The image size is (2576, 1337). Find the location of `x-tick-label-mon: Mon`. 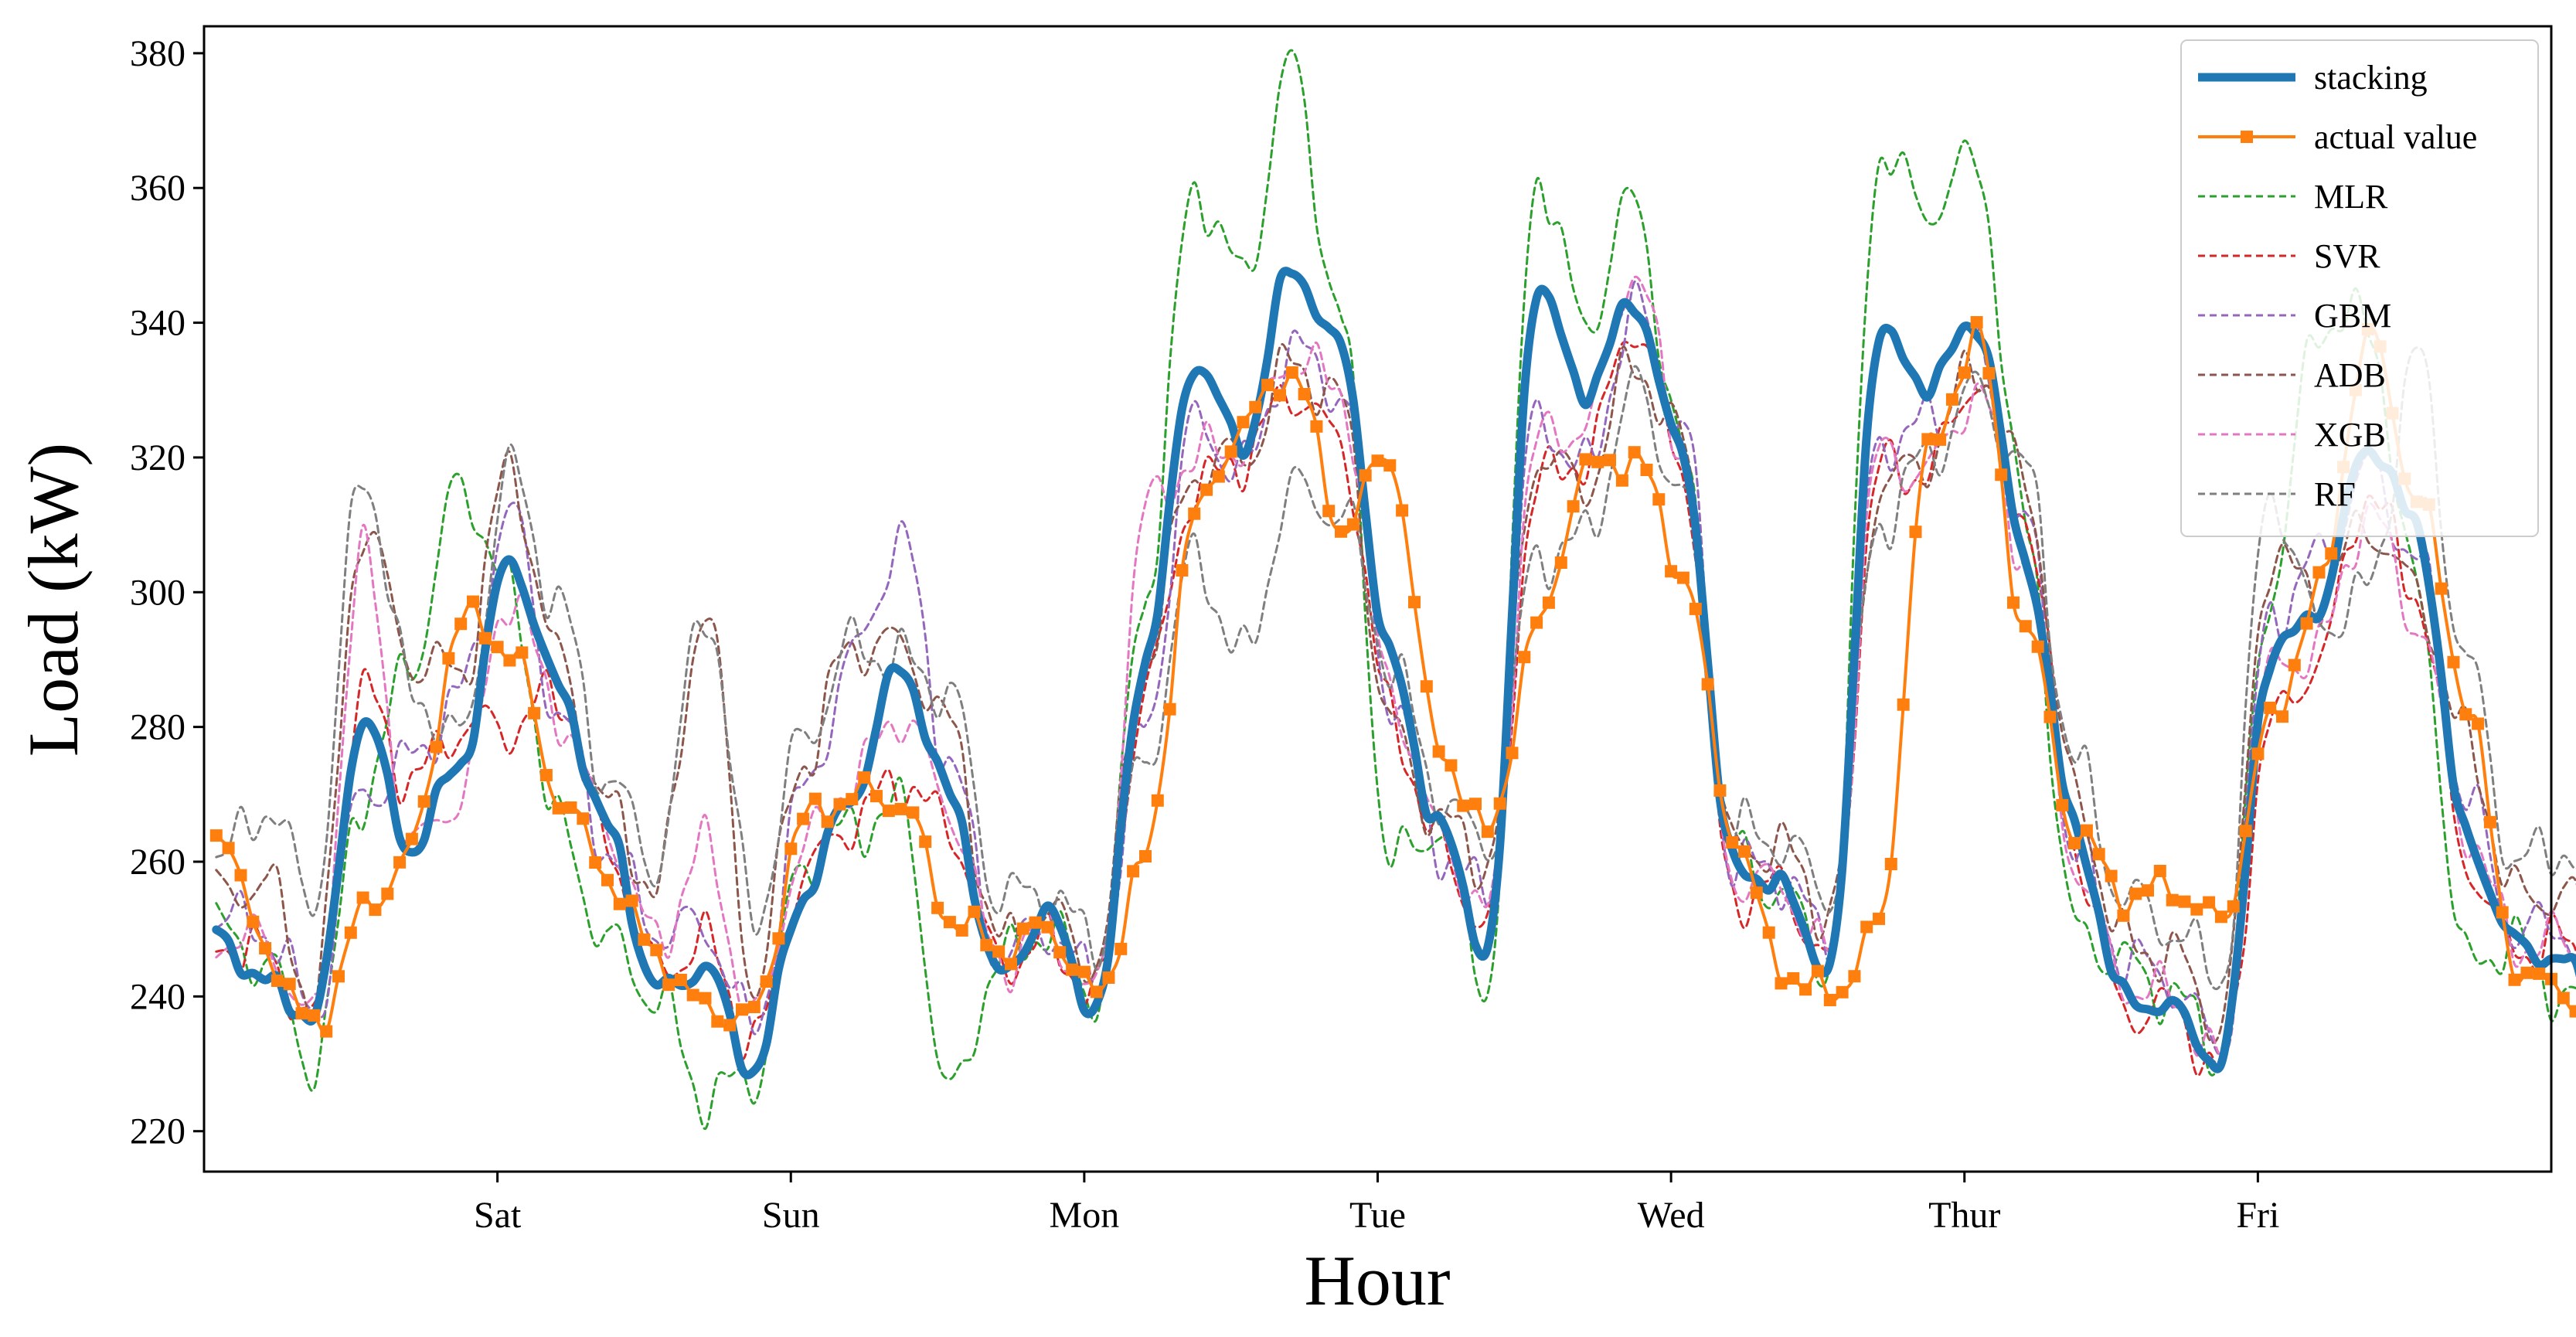

x-tick-label-mon: Mon is located at coordinates (1085, 1215).